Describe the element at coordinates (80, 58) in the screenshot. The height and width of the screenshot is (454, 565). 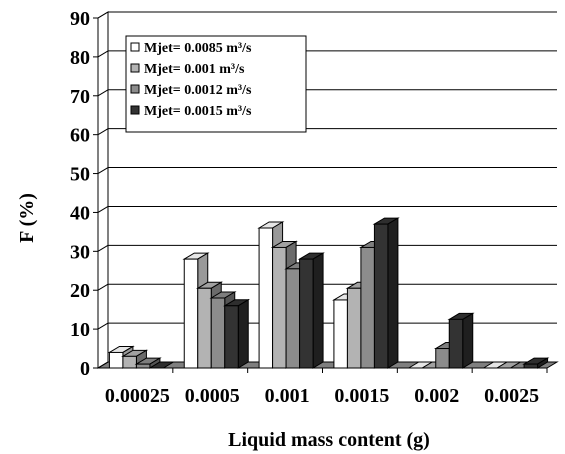
I see `y-tick-label: 80` at that location.